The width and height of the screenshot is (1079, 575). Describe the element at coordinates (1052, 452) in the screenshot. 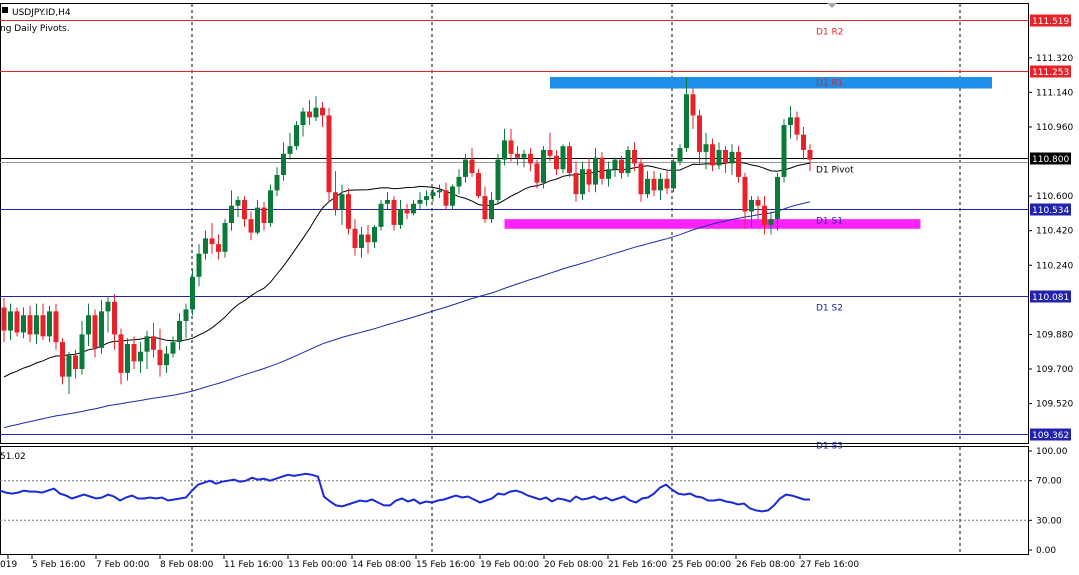

I see `osc-tick-label: 100.00` at that location.